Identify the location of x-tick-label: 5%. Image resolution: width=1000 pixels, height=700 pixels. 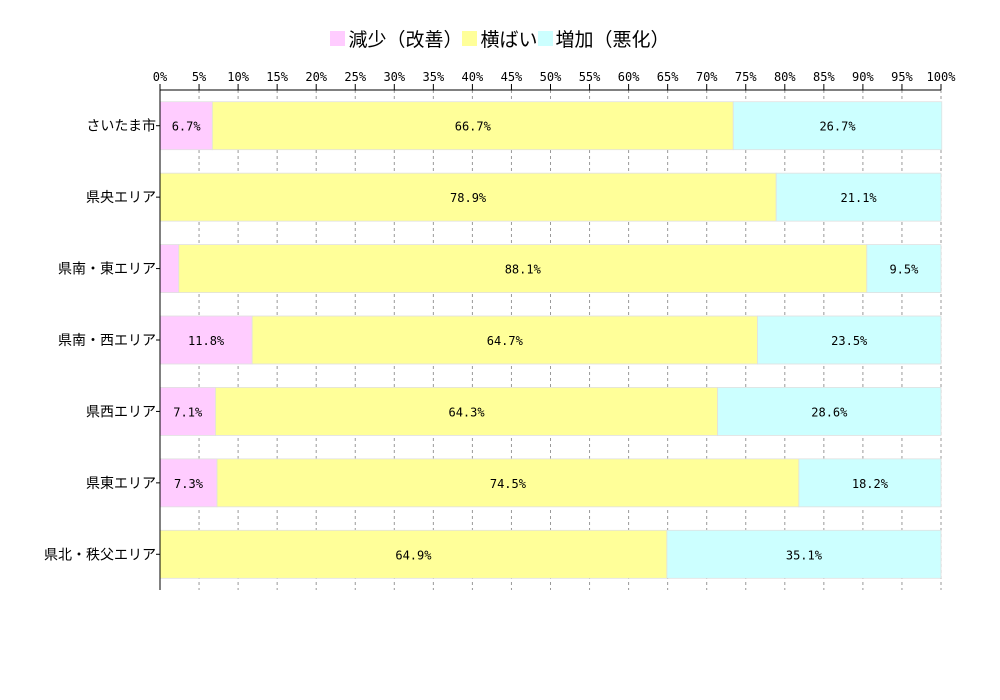
(199, 77).